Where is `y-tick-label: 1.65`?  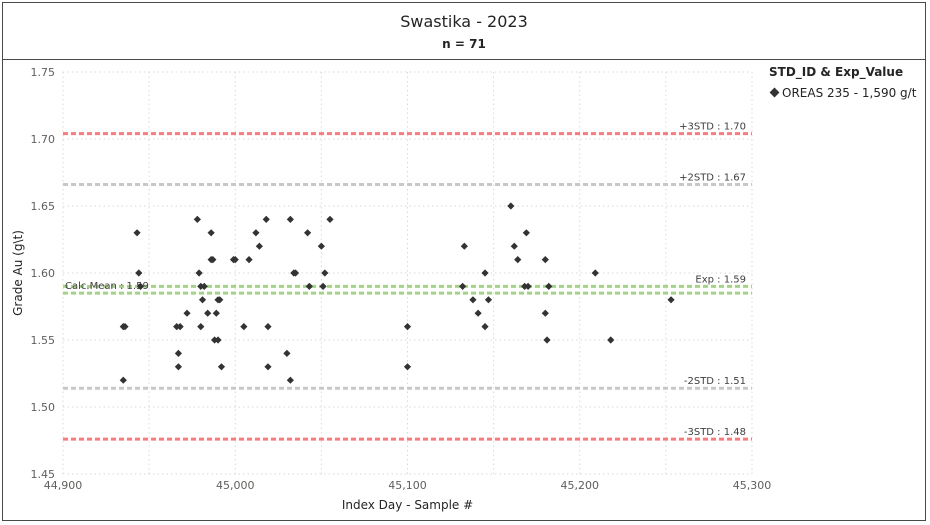
y-tick-label: 1.65 is located at coordinates (43, 206).